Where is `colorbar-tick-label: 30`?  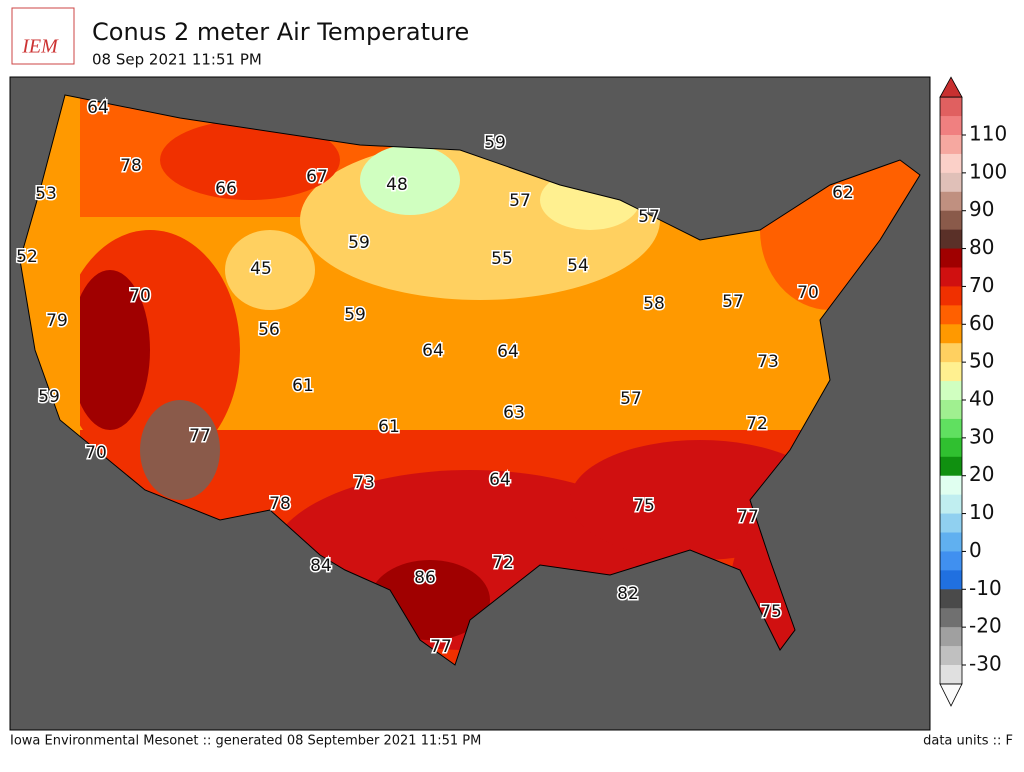 colorbar-tick-label: 30 is located at coordinates (981, 436).